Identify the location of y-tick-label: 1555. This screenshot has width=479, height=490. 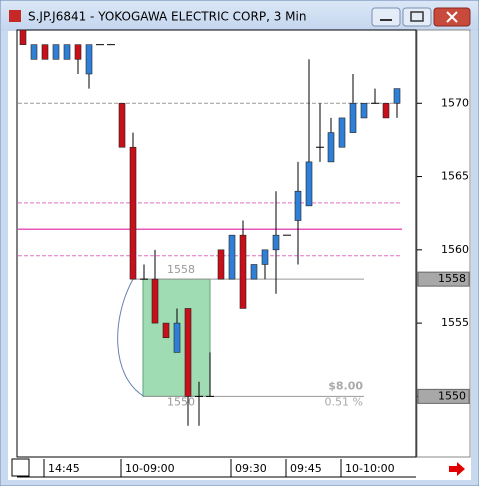
(455, 322).